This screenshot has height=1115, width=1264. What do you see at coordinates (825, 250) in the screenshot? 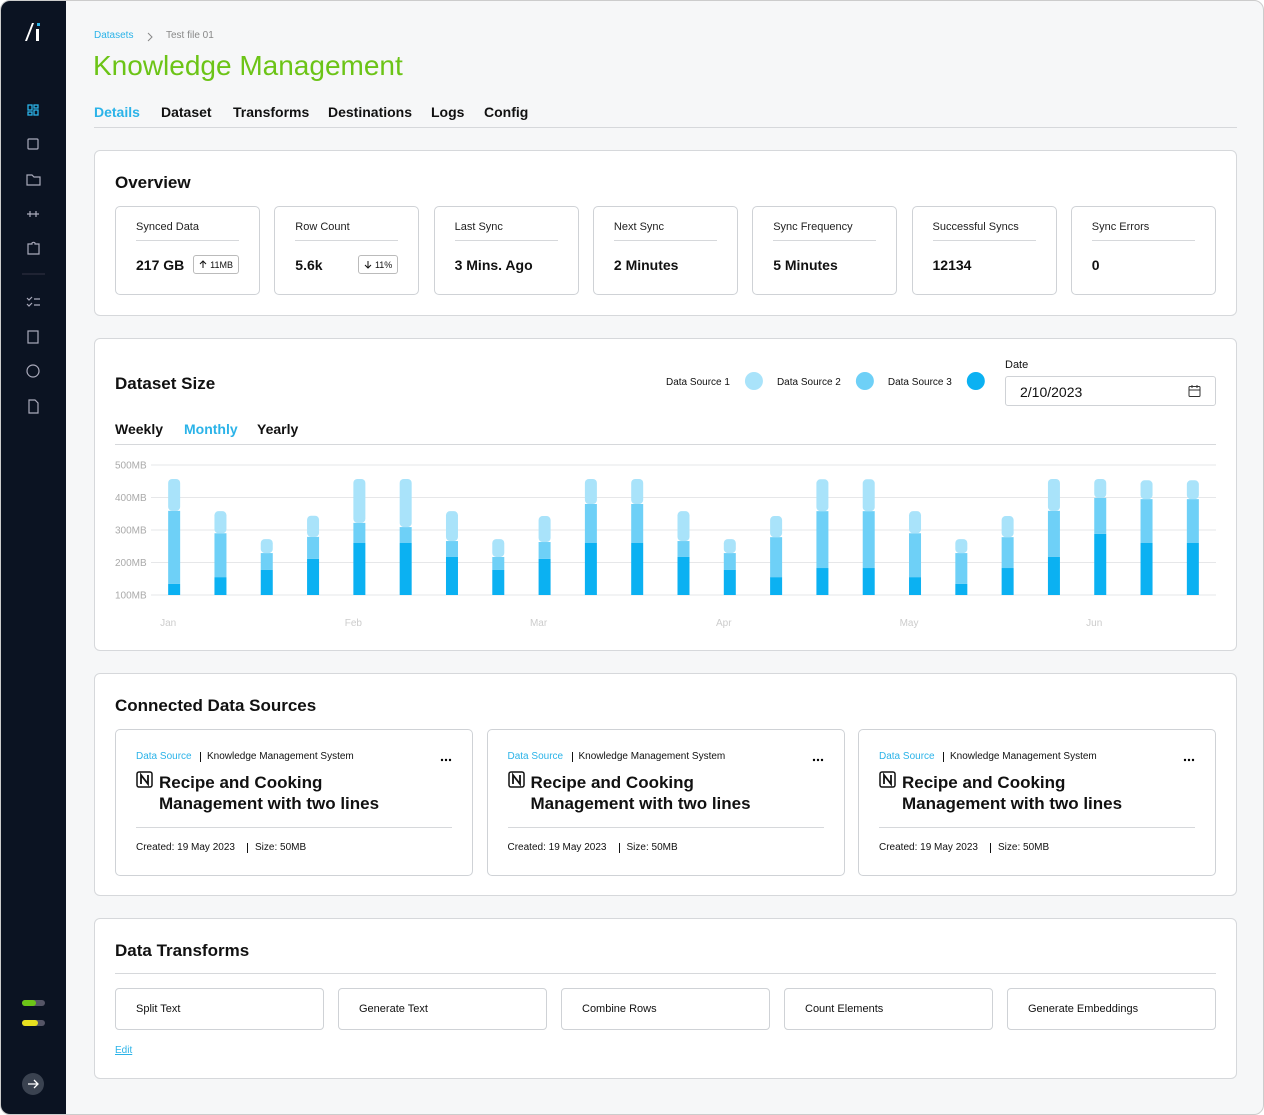
I see `stat-card: Sync Frequency 5 Minutes` at bounding box center [825, 250].